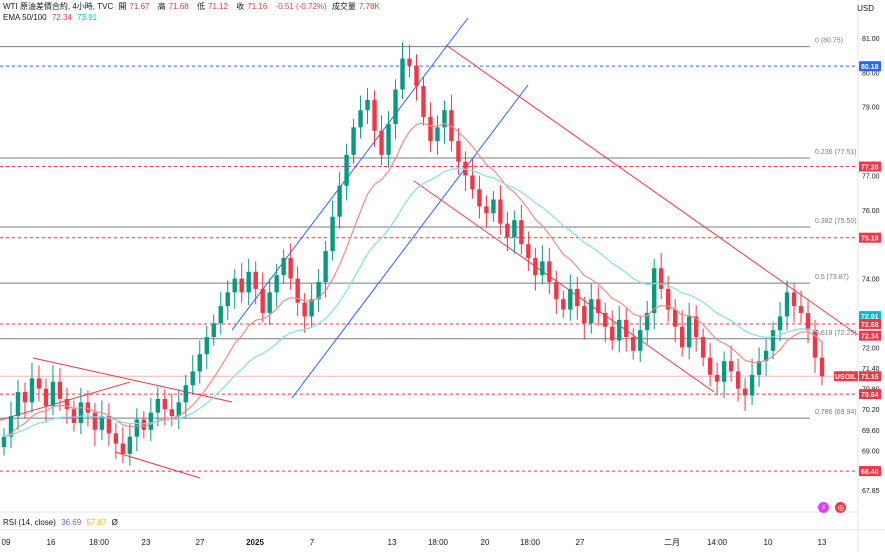  Describe the element at coordinates (146, 542) in the screenshot. I see `x-tick-label: 23` at that location.